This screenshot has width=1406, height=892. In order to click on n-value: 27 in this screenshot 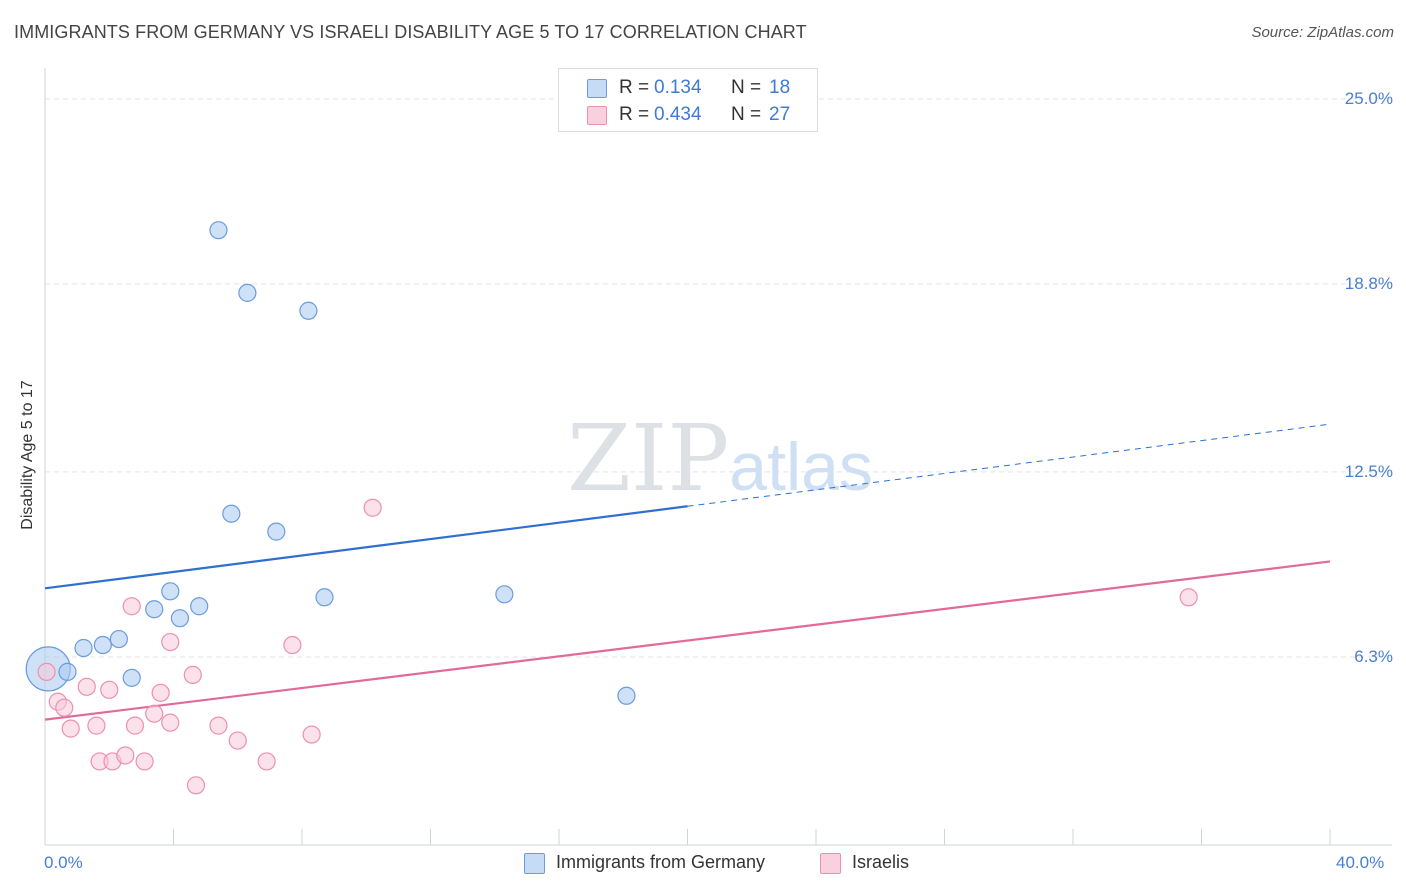, I will do `click(780, 114)`.